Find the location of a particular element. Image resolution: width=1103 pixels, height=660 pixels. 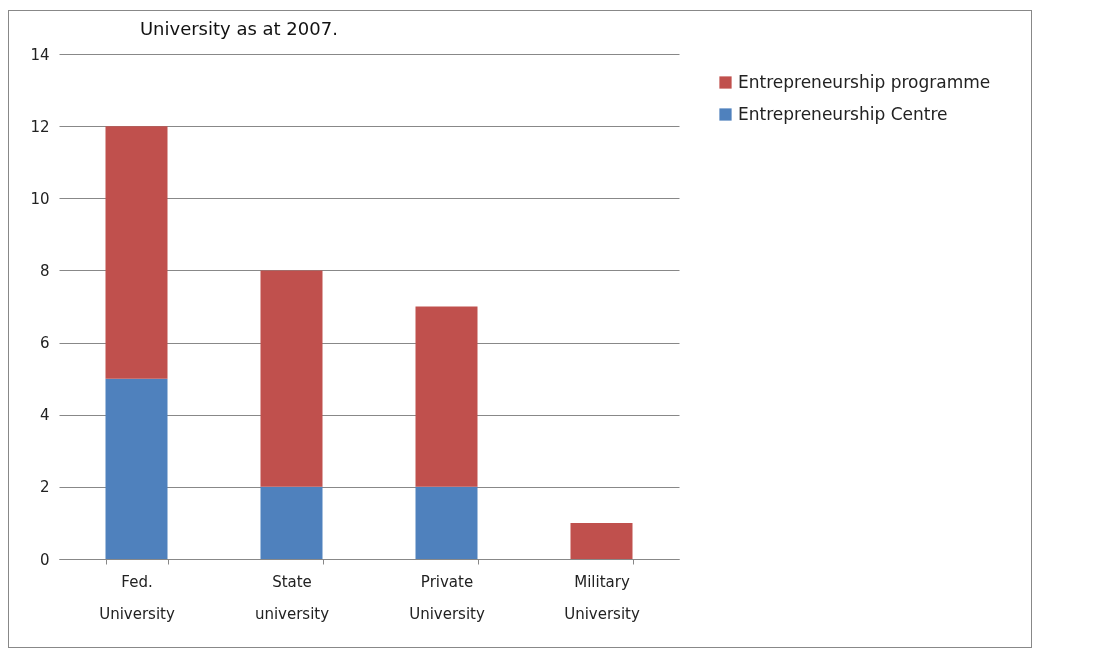

y-tick-label: 10 is located at coordinates (40, 198).